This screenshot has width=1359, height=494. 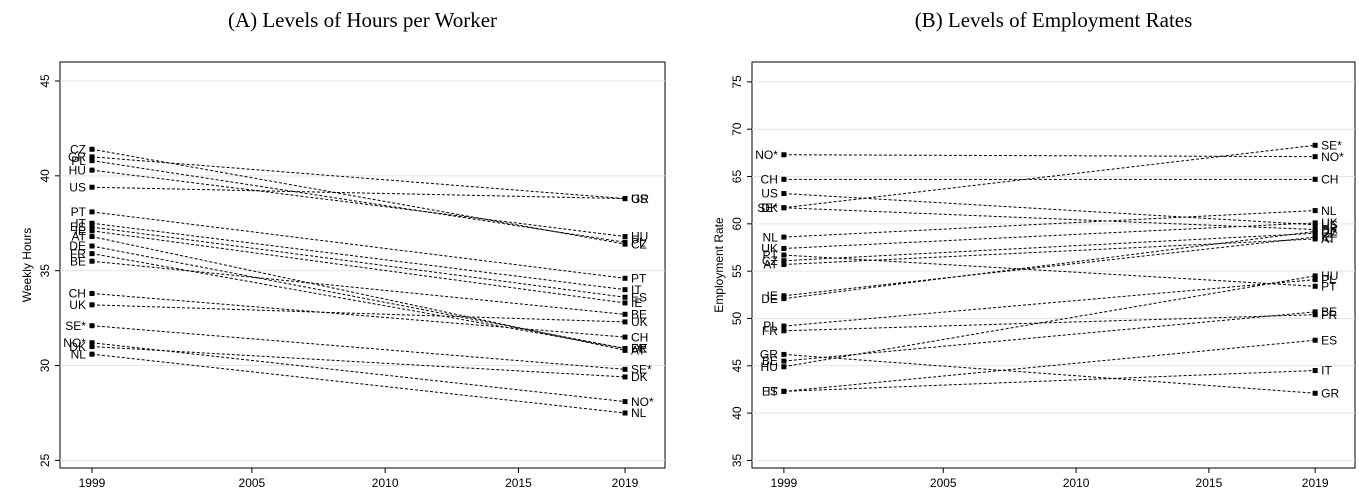 I want to click on y-tick-label: 60, so click(x=737, y=224).